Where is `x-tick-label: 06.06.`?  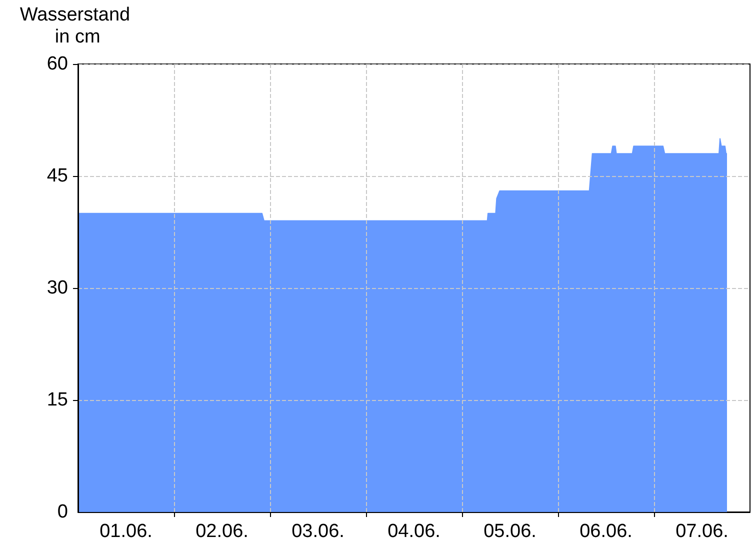
x-tick-label: 06.06. is located at coordinates (606, 531).